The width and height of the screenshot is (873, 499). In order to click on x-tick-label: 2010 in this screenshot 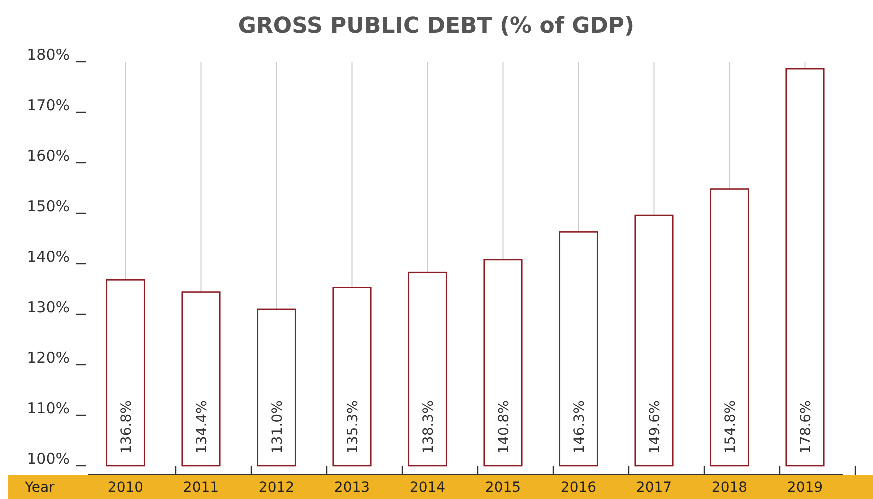, I will do `click(126, 488)`.